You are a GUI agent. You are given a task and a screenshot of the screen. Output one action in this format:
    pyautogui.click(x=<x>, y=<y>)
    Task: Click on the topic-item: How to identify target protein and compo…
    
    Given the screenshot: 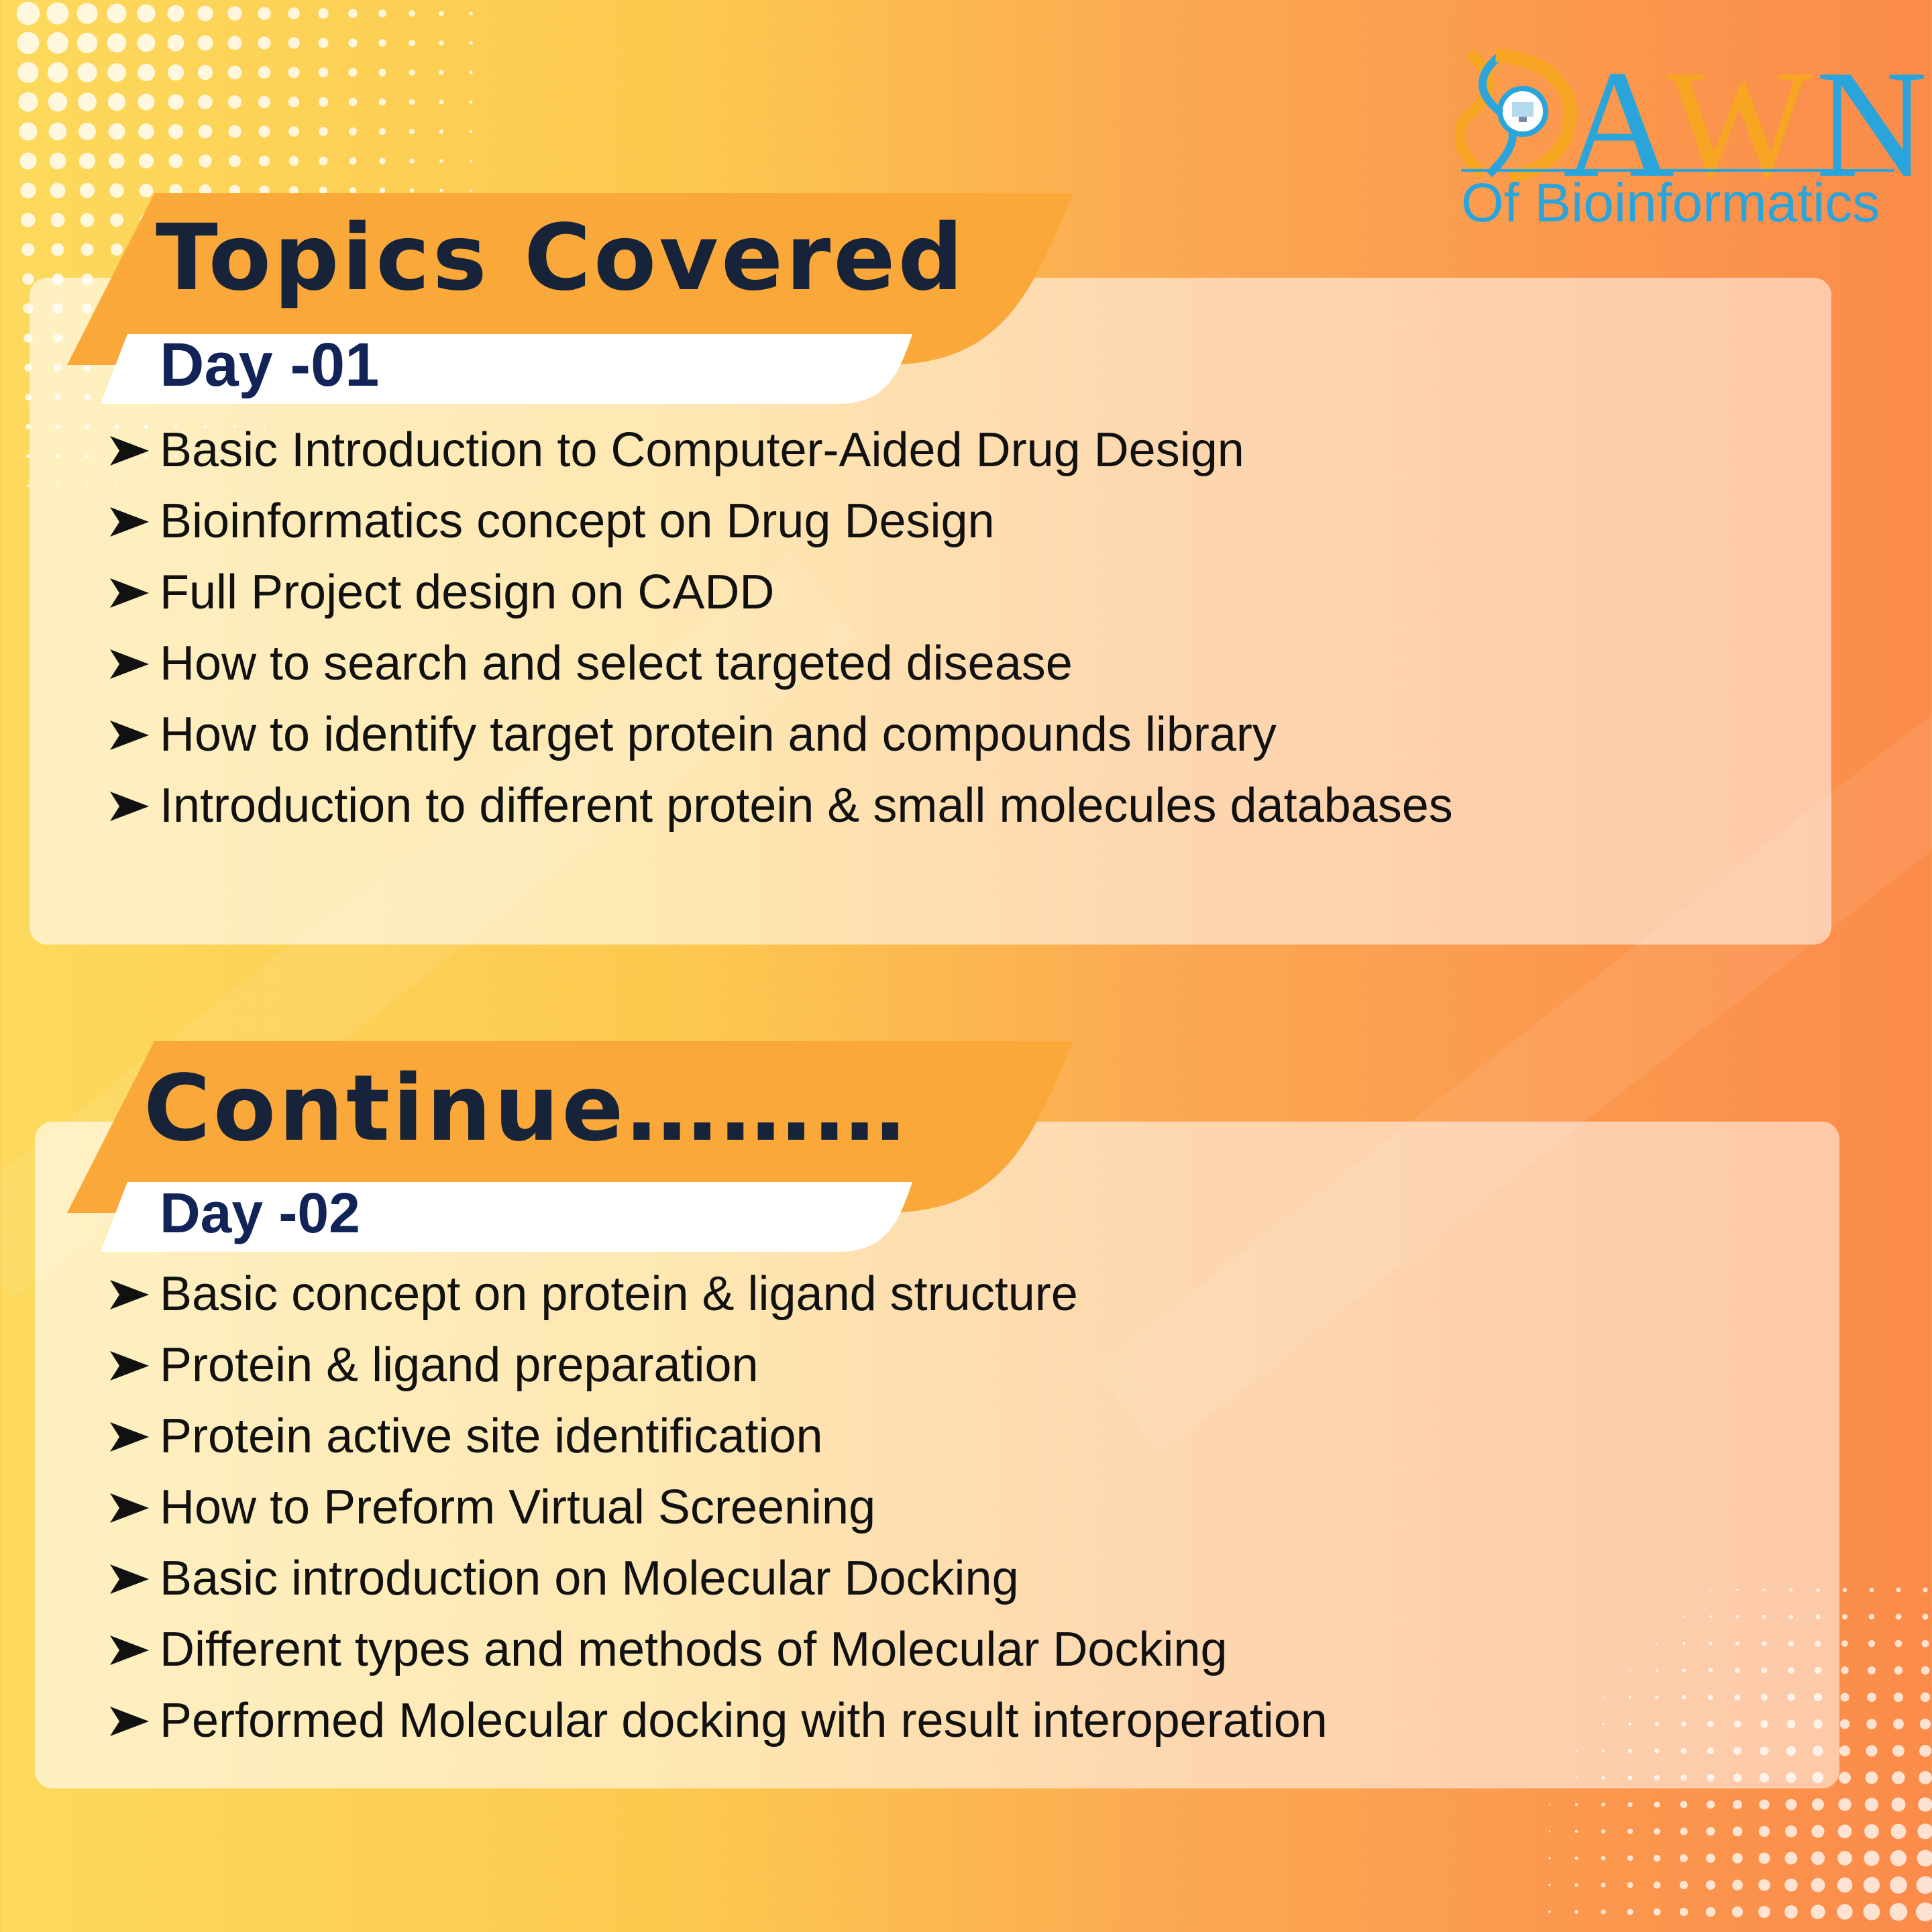 What is the action you would take?
    pyautogui.click(x=781, y=734)
    